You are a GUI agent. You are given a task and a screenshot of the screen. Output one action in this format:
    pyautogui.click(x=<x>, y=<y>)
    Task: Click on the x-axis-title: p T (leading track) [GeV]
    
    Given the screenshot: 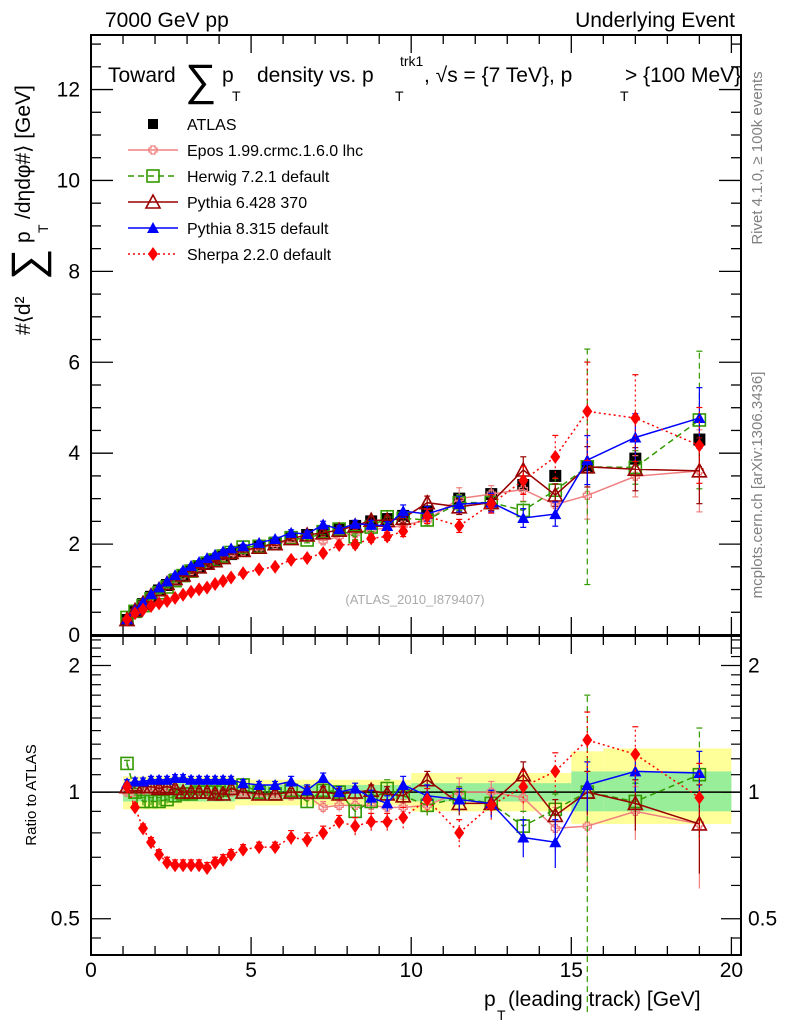 What is the action you would take?
    pyautogui.click(x=592, y=1005)
    